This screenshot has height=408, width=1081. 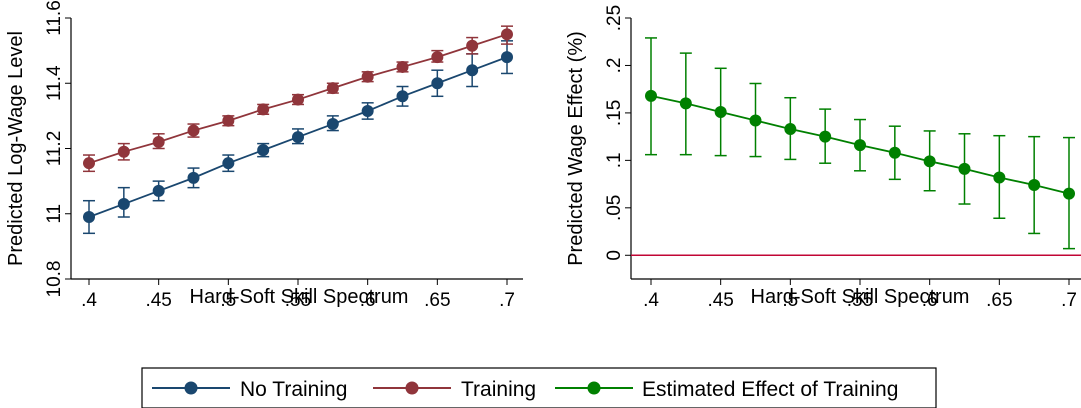 I want to click on legend-entry: Training, so click(x=454, y=389).